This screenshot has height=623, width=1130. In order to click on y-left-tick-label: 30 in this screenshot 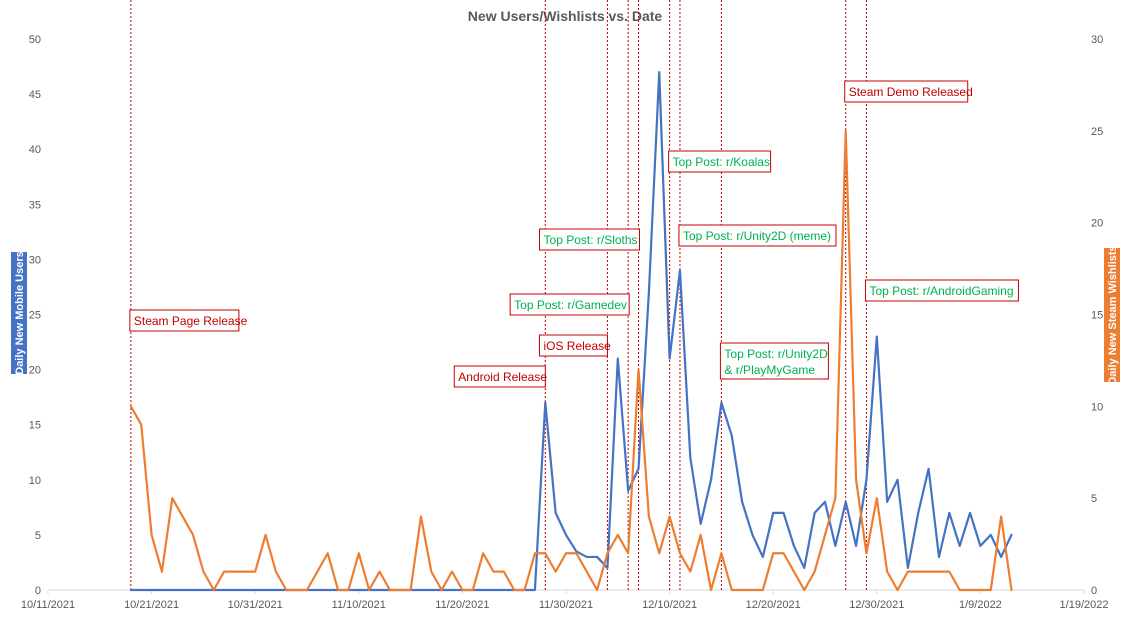, I will do `click(35, 260)`.